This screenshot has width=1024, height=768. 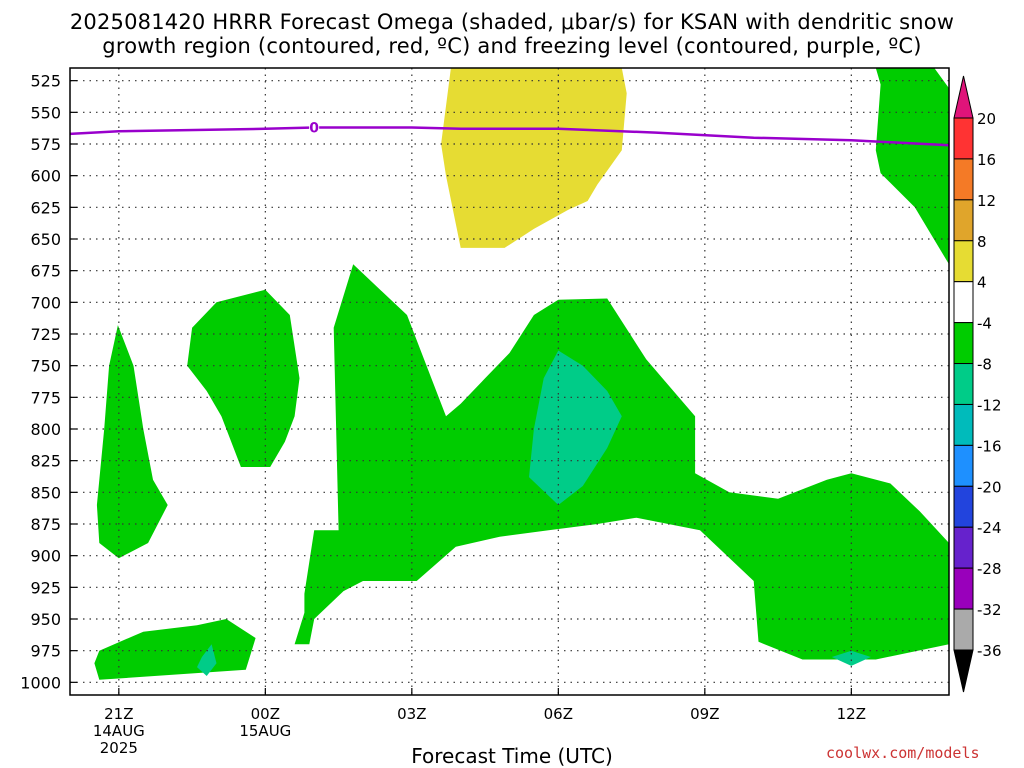 What do you see at coordinates (119, 748) in the screenshot?
I see `x-tick-year-0: 2025` at bounding box center [119, 748].